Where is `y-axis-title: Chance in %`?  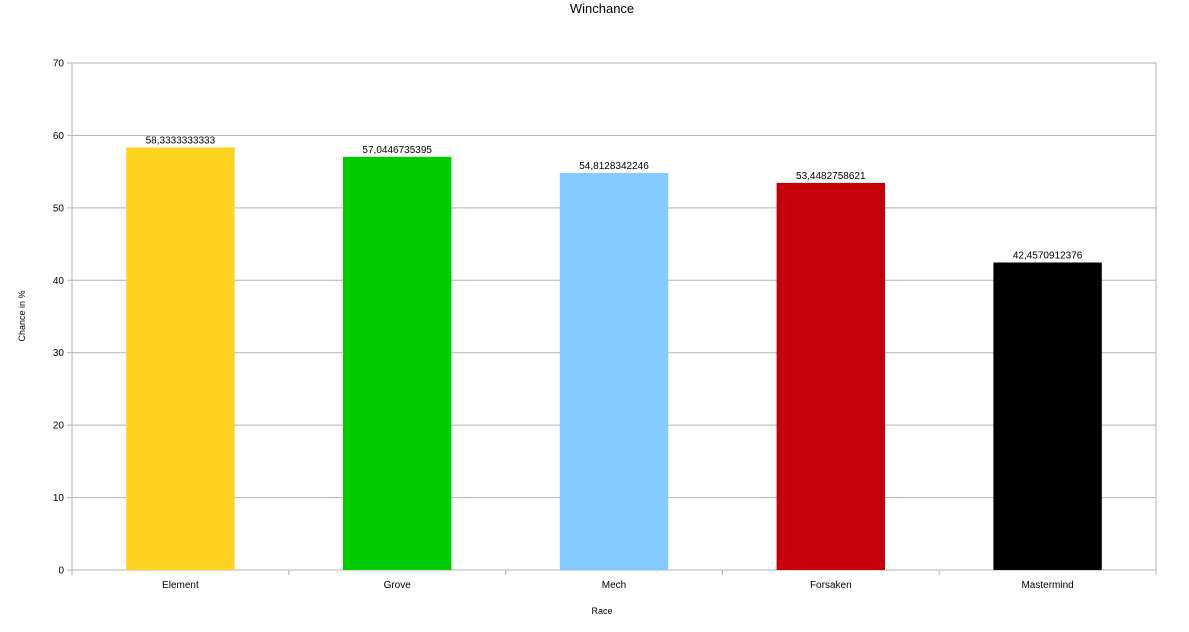
y-axis-title: Chance in % is located at coordinates (22, 315).